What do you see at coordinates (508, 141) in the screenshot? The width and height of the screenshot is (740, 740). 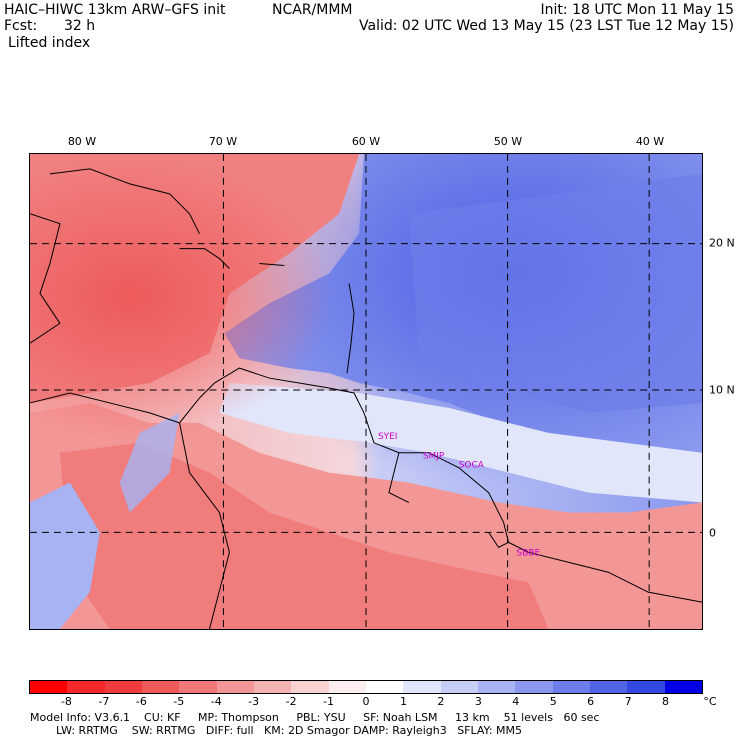 I see `lon-label-50w: 50 W` at bounding box center [508, 141].